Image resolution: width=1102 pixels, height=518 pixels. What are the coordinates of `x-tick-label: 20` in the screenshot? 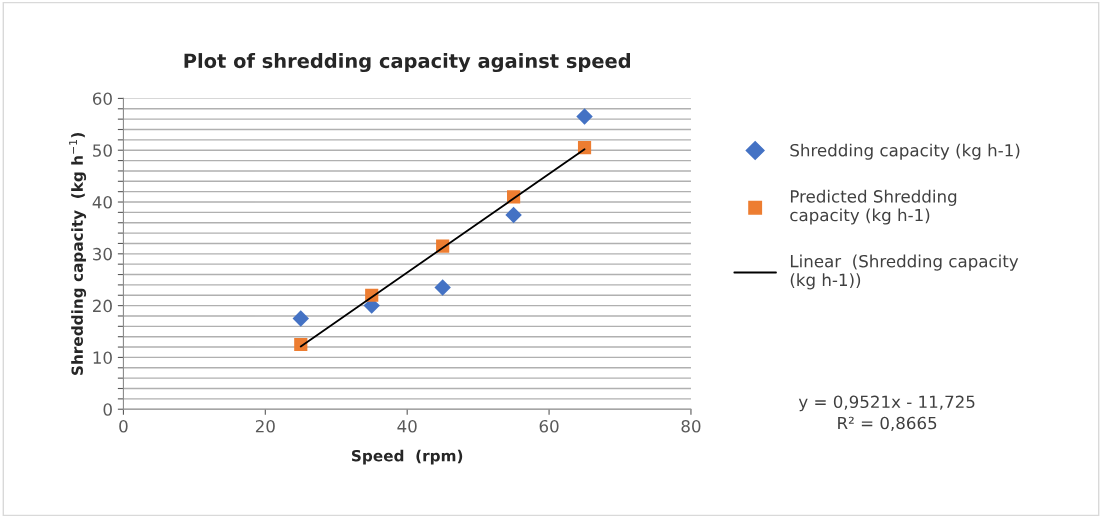 It's located at (265, 426).